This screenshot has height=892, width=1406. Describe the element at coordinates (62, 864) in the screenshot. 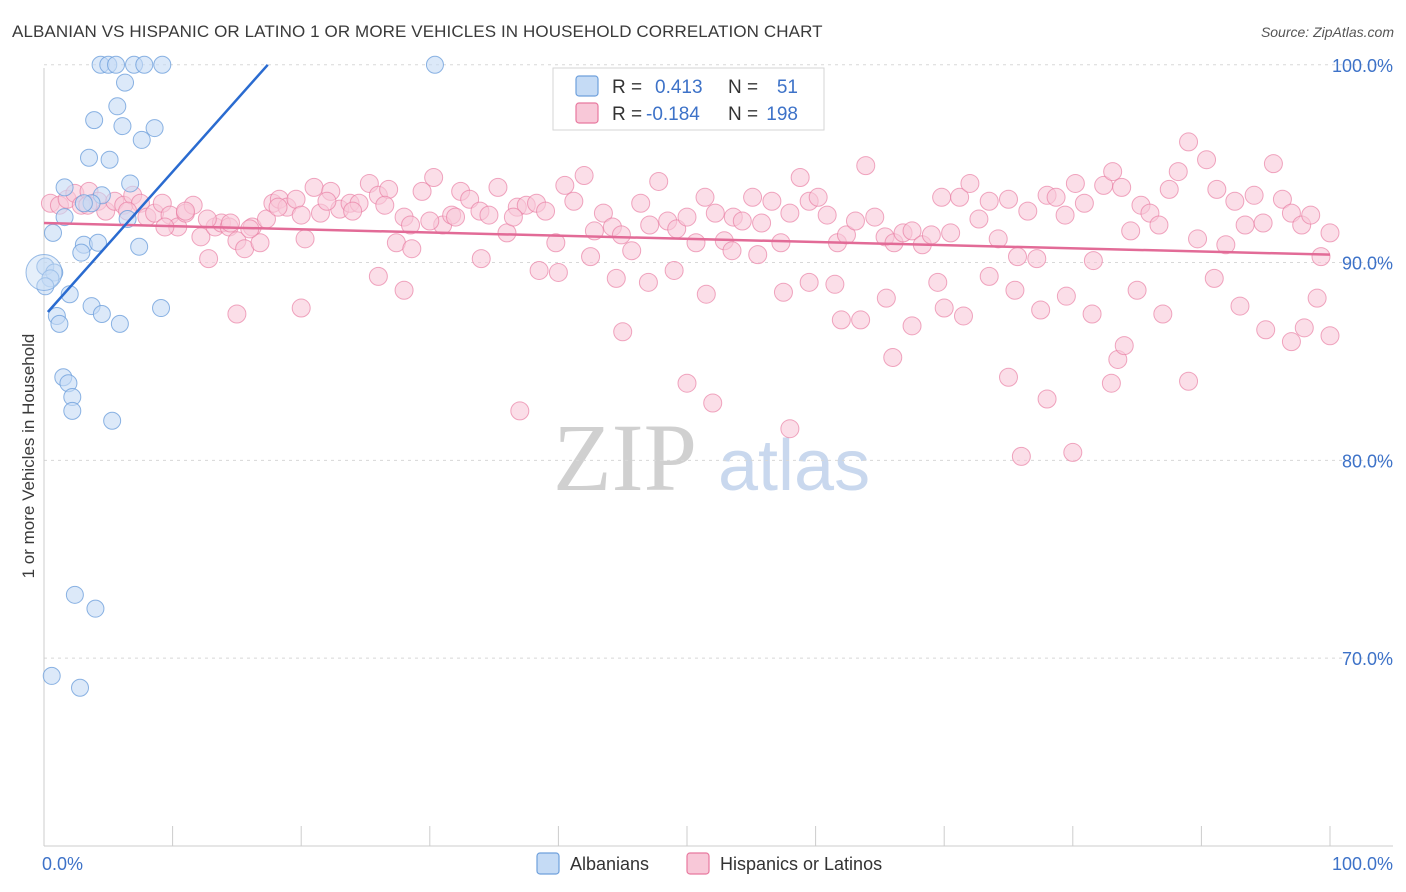

I see `x-tick-label-min: 0.0%` at that location.